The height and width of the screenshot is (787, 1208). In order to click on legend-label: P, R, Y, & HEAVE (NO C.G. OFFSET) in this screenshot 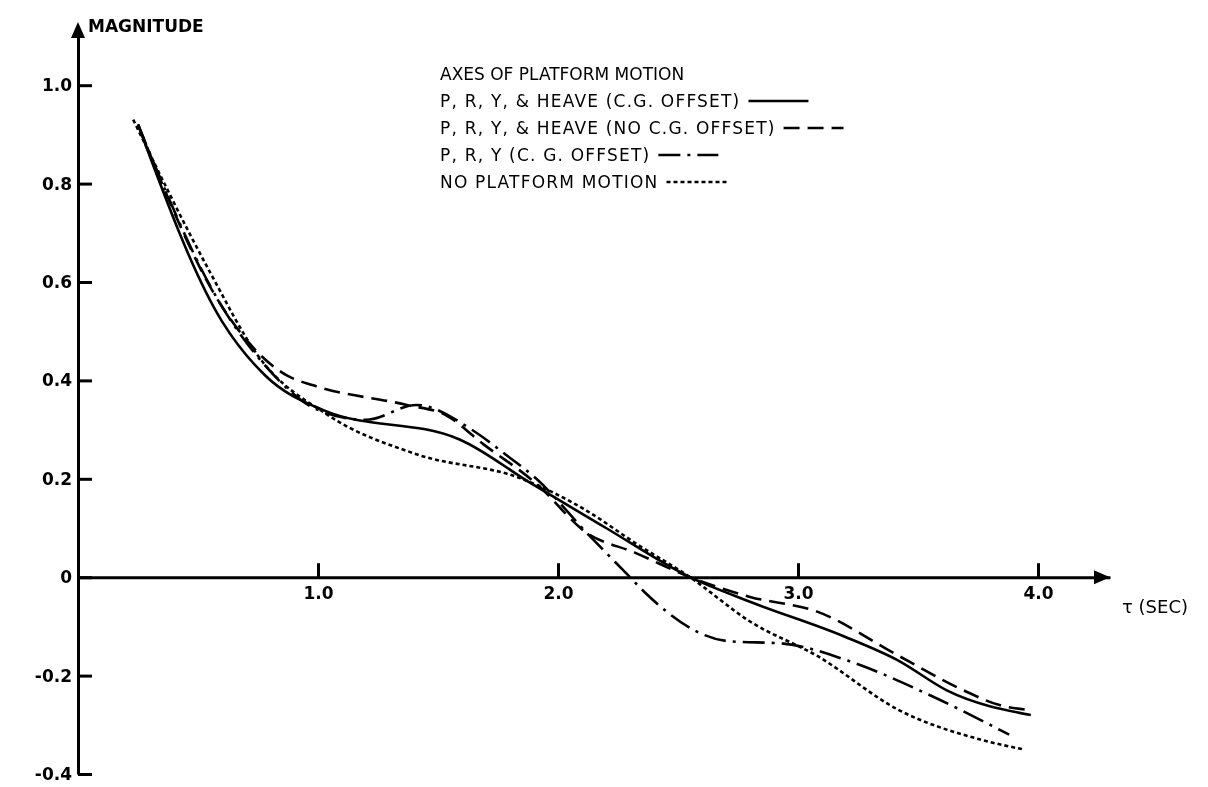, I will do `click(608, 128)`.